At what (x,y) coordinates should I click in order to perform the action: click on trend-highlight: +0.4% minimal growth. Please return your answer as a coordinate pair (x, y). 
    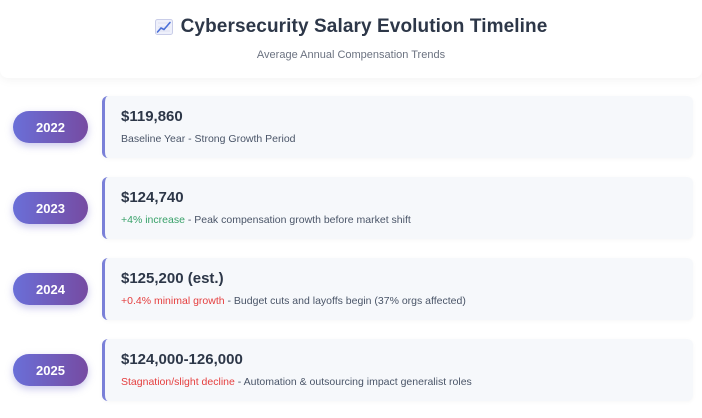
    Looking at the image, I should click on (173, 301).